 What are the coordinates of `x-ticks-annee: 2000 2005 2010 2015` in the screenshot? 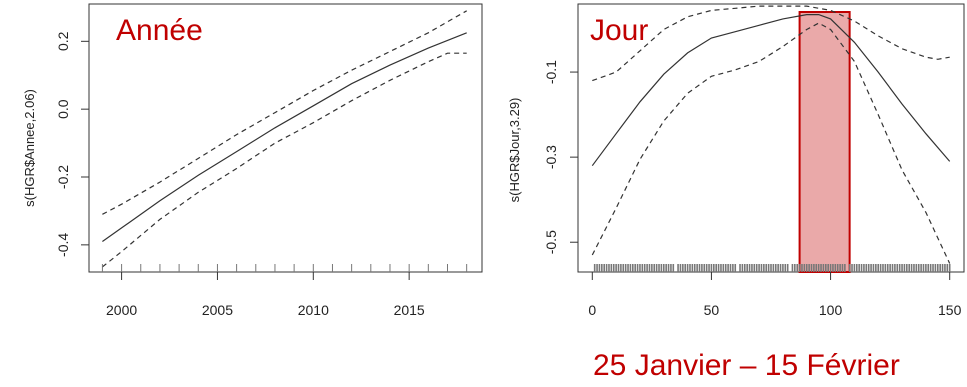 It's located at (265, 295).